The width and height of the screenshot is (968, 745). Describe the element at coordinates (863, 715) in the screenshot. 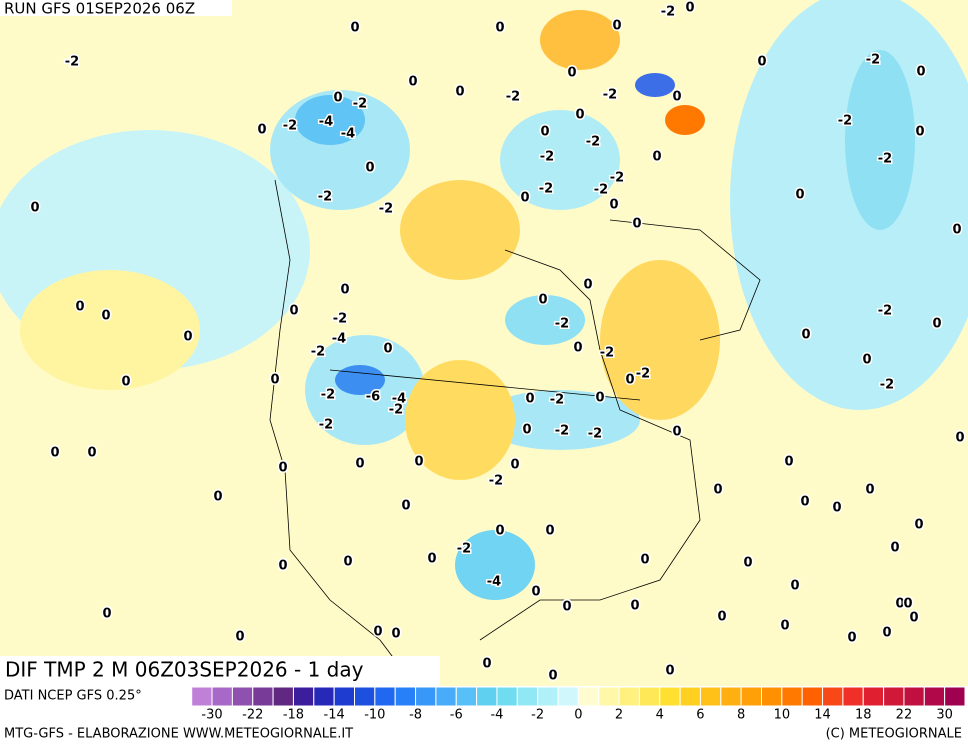

I see `colorbar-tick-label: 18` at that location.